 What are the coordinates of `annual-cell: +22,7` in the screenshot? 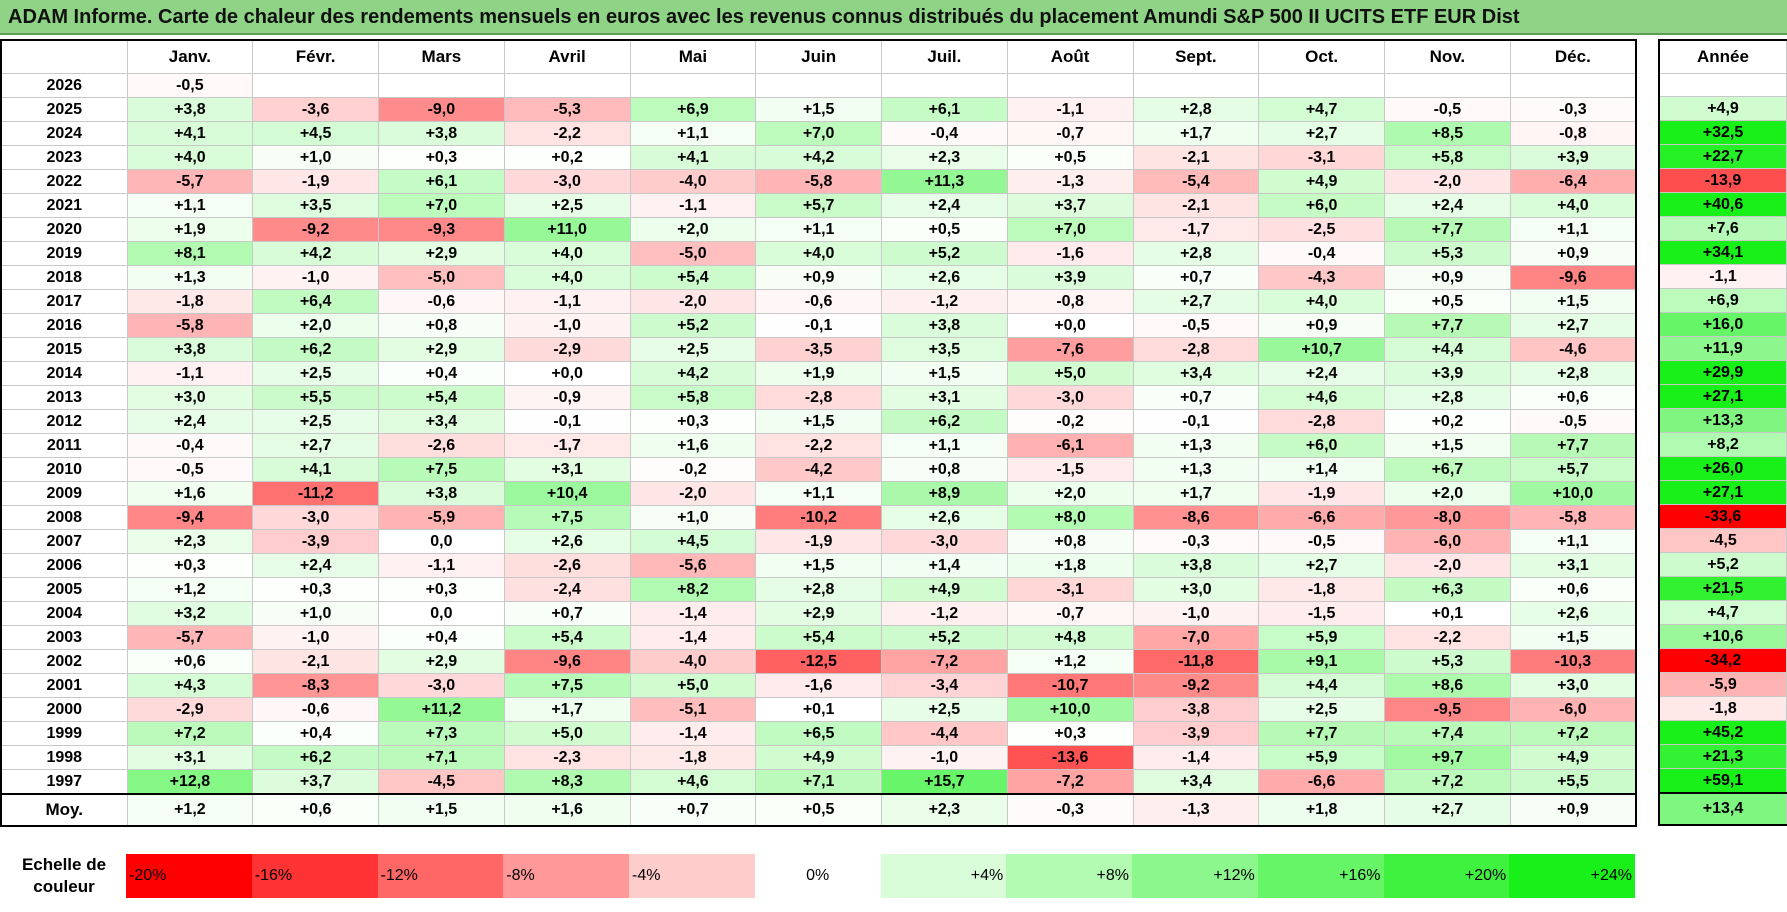 It's located at (1722, 157).